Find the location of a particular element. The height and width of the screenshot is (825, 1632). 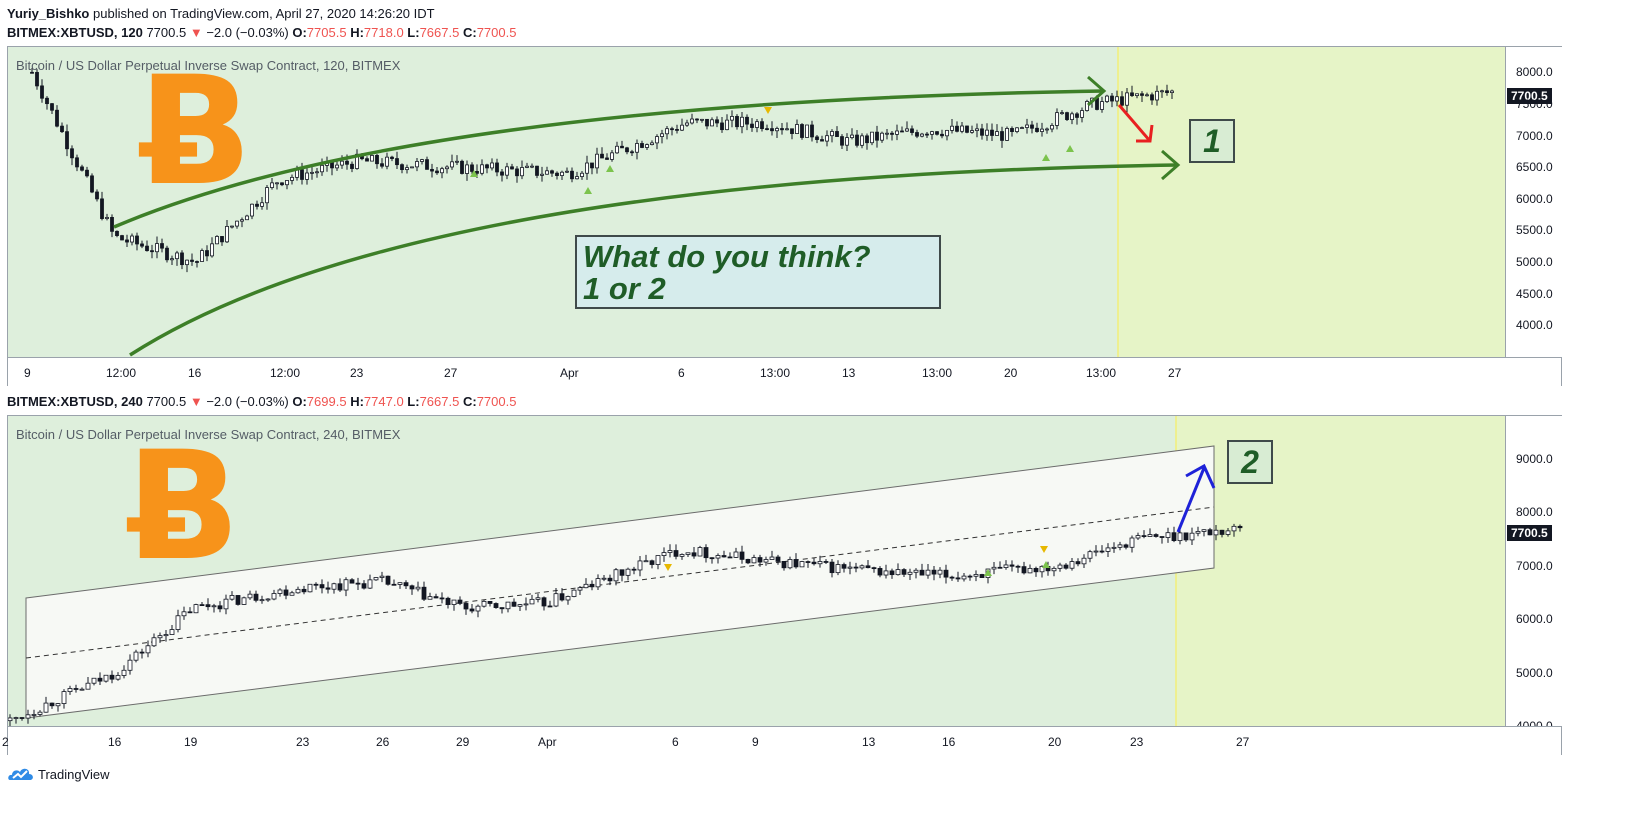

chart2-symbol: BITMEX:XBTUSD, 240 is located at coordinates (75, 401).